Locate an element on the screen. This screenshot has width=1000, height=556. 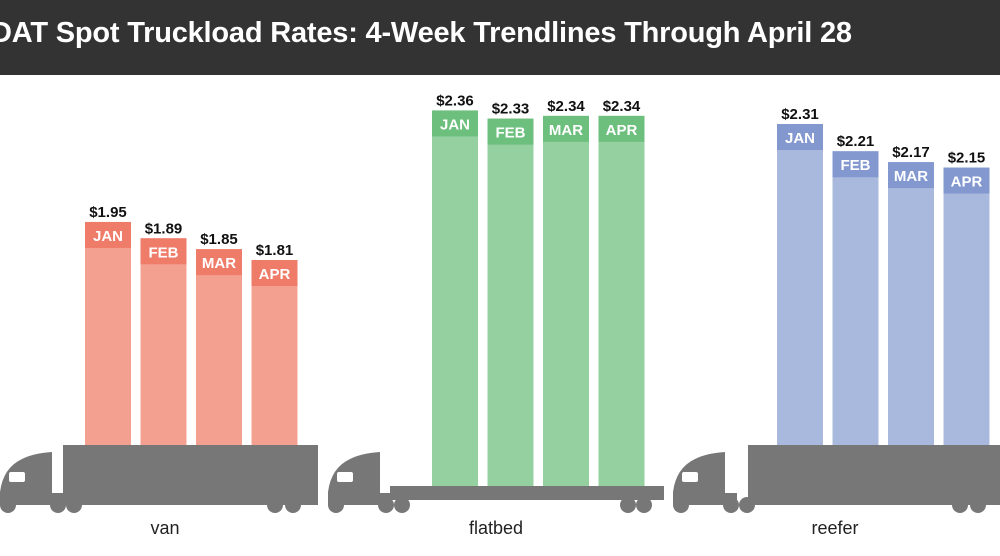
value-label: $2.31 is located at coordinates (800, 114).